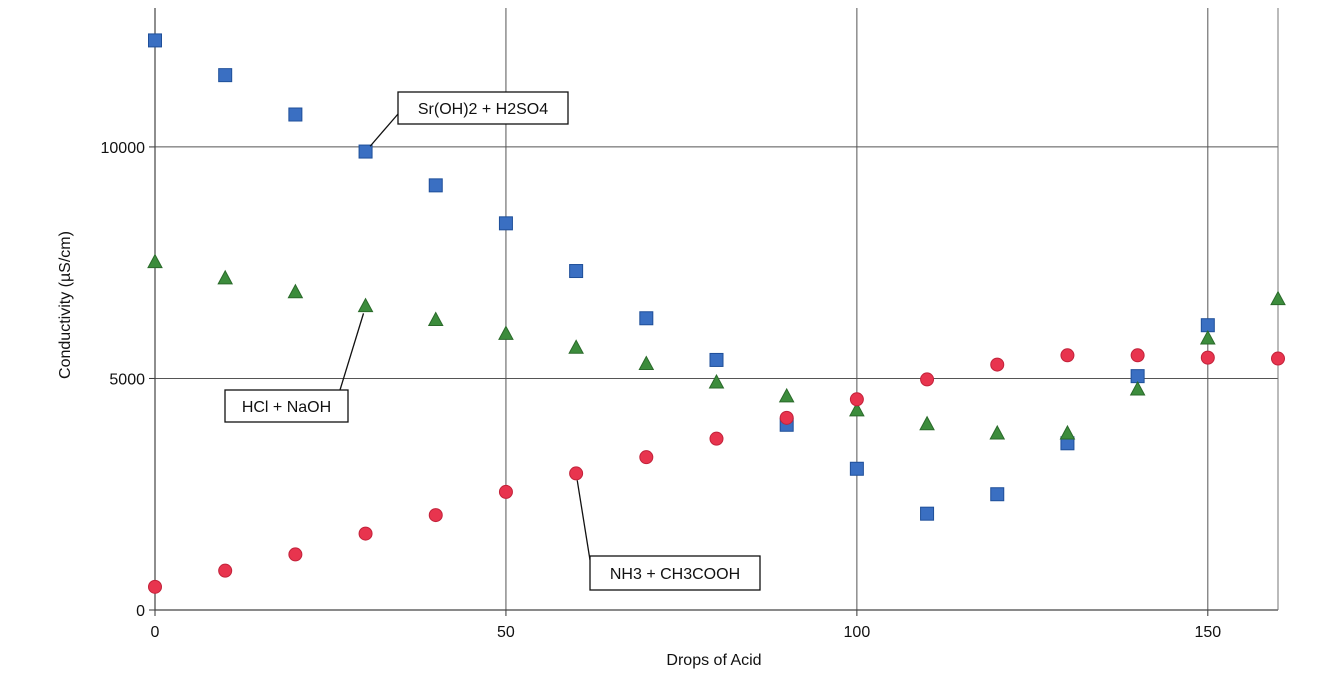 This screenshot has height=691, width=1340. What do you see at coordinates (155, 632) in the screenshot?
I see `x-tick-label: 0` at bounding box center [155, 632].